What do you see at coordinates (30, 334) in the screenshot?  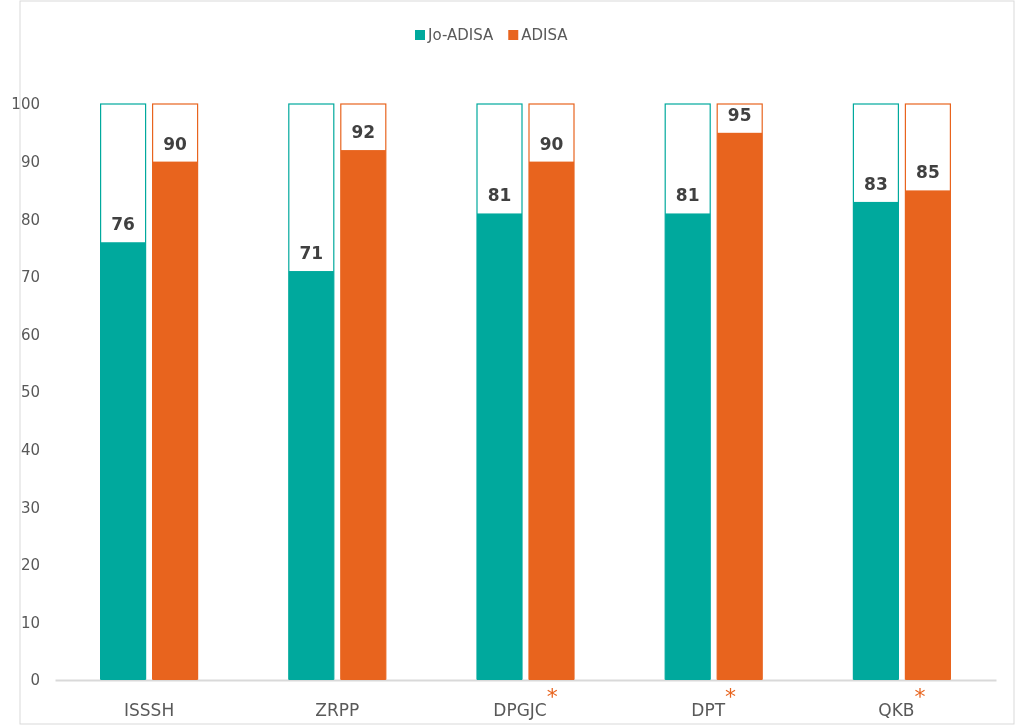 I see `y-tick-label: 60` at bounding box center [30, 334].